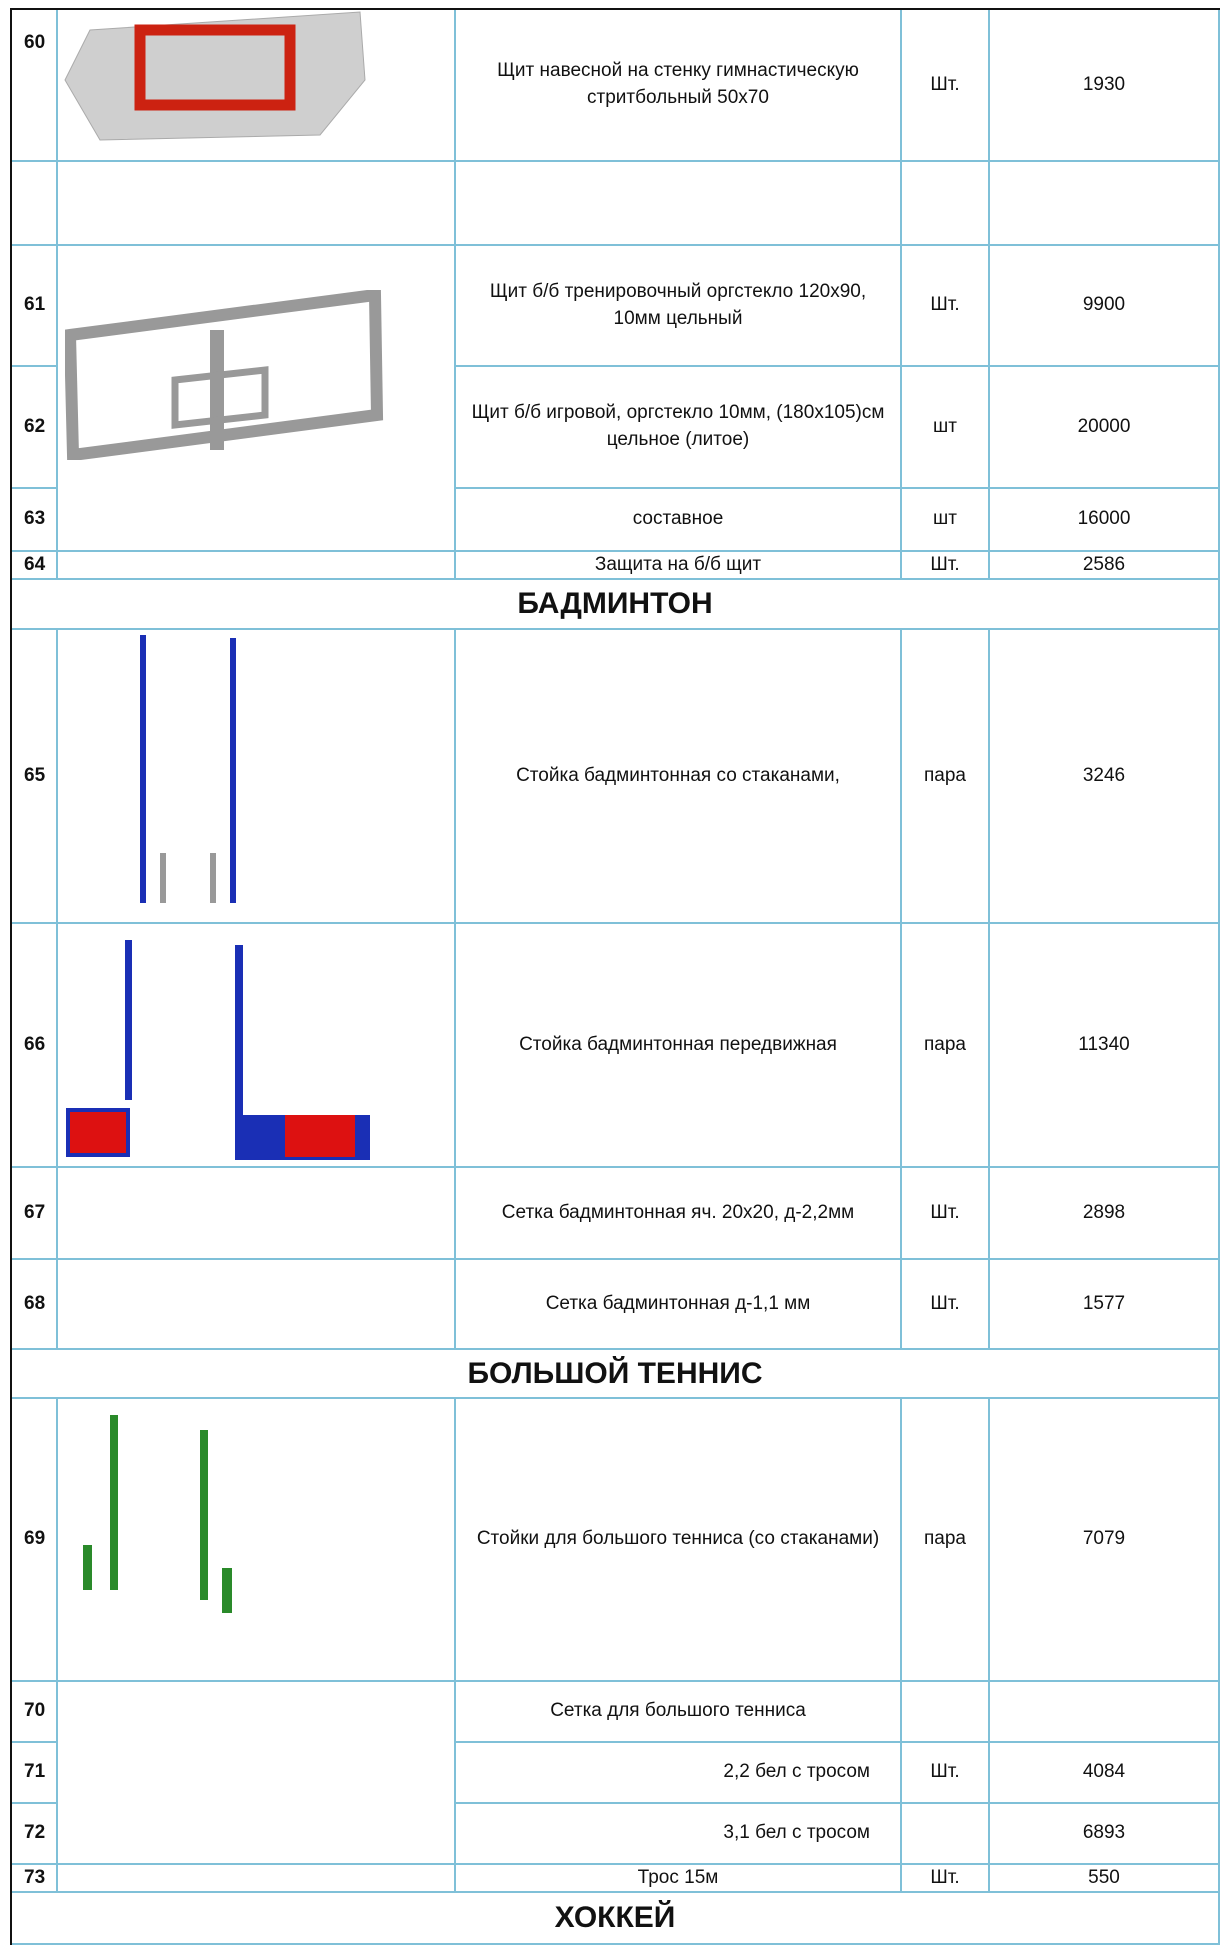  Describe the element at coordinates (1105, 777) in the screenshot. I see `price: 3246` at that location.